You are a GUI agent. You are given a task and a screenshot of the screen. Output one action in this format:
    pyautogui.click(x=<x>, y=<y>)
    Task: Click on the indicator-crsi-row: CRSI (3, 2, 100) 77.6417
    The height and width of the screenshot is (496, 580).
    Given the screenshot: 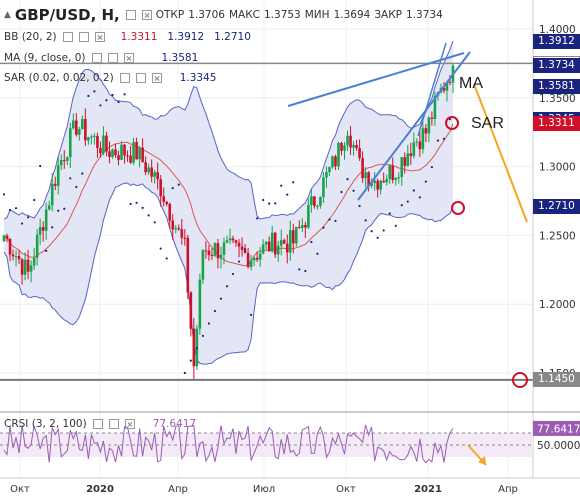 What is the action you would take?
    pyautogui.click(x=100, y=424)
    